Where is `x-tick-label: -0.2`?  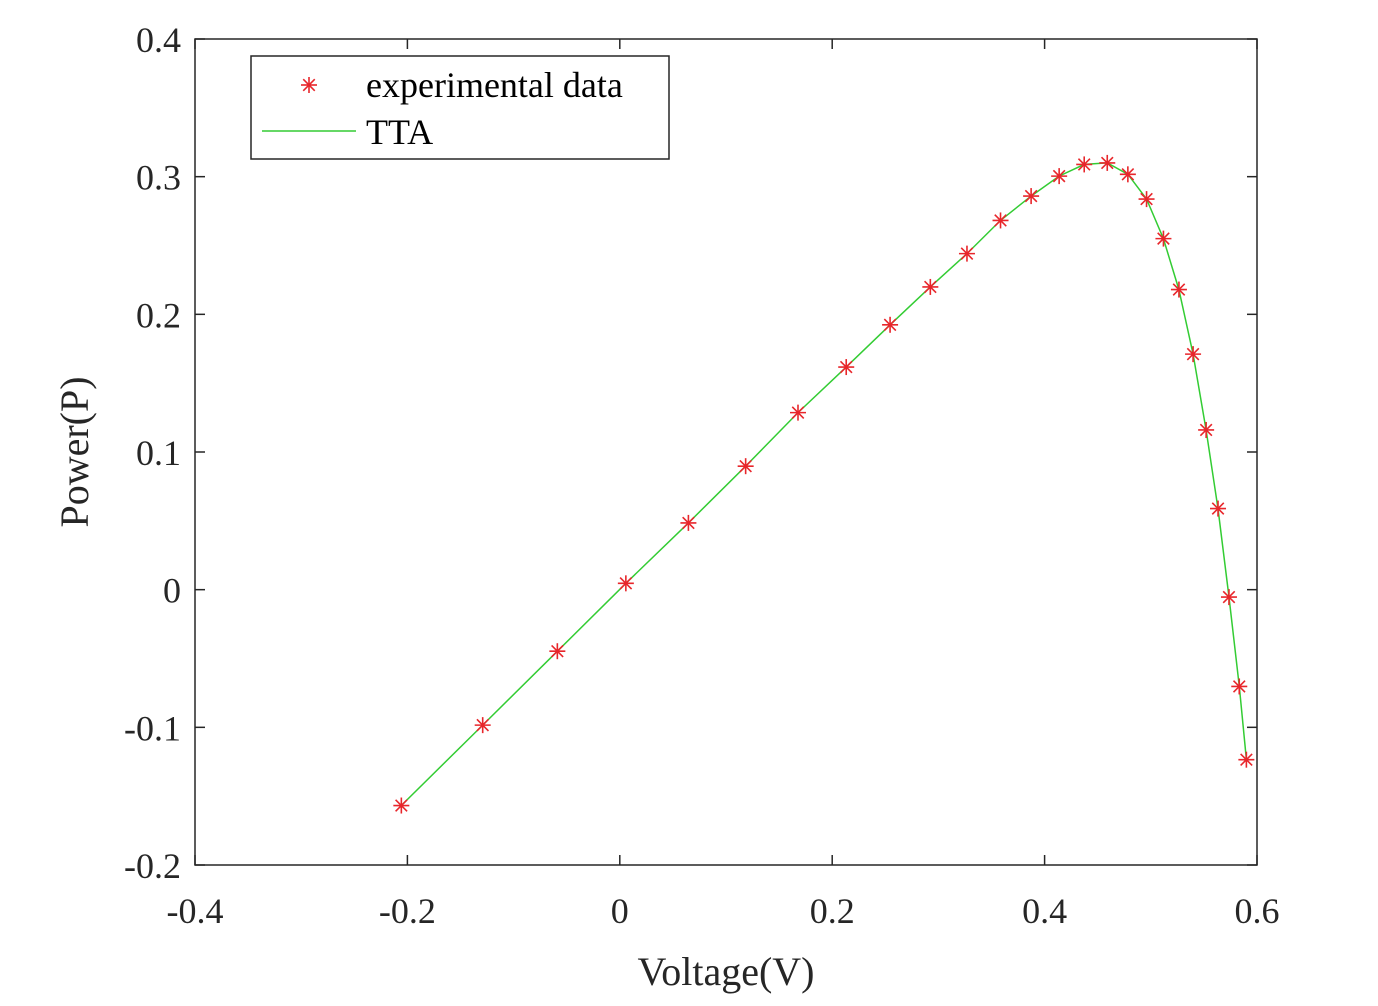
x-tick-label: -0.2 is located at coordinates (407, 911).